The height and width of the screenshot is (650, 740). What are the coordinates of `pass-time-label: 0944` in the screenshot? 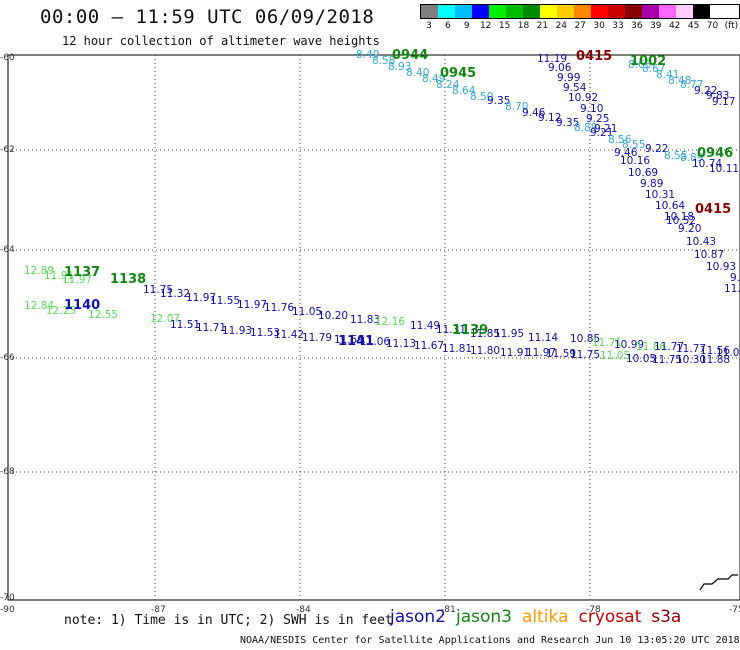 It's located at (410, 55).